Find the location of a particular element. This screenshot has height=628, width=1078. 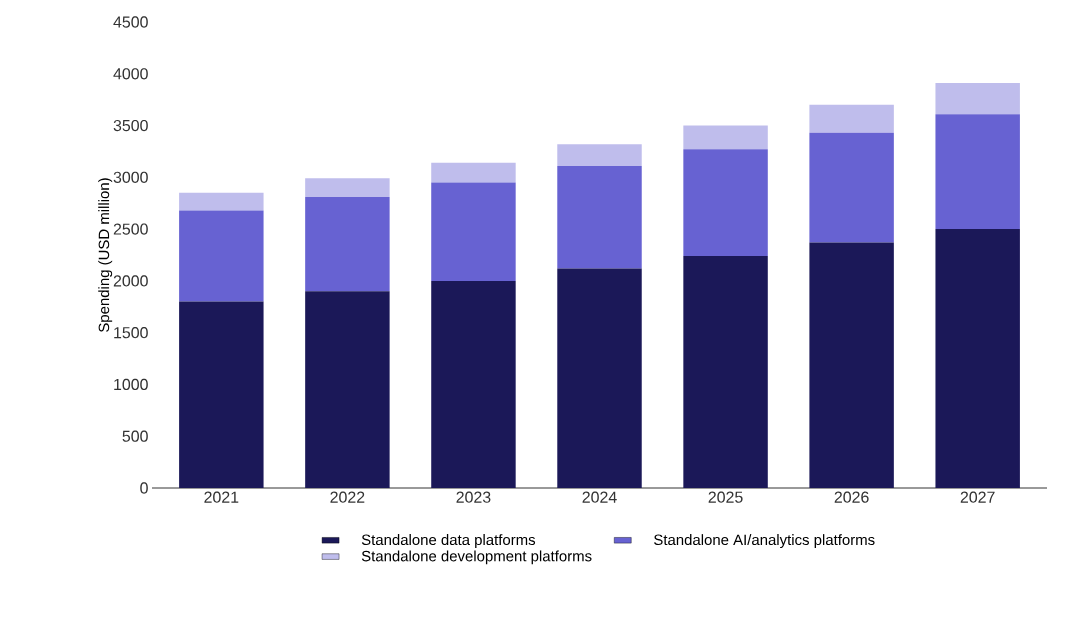

x-tick-label: 2026 is located at coordinates (851, 497).